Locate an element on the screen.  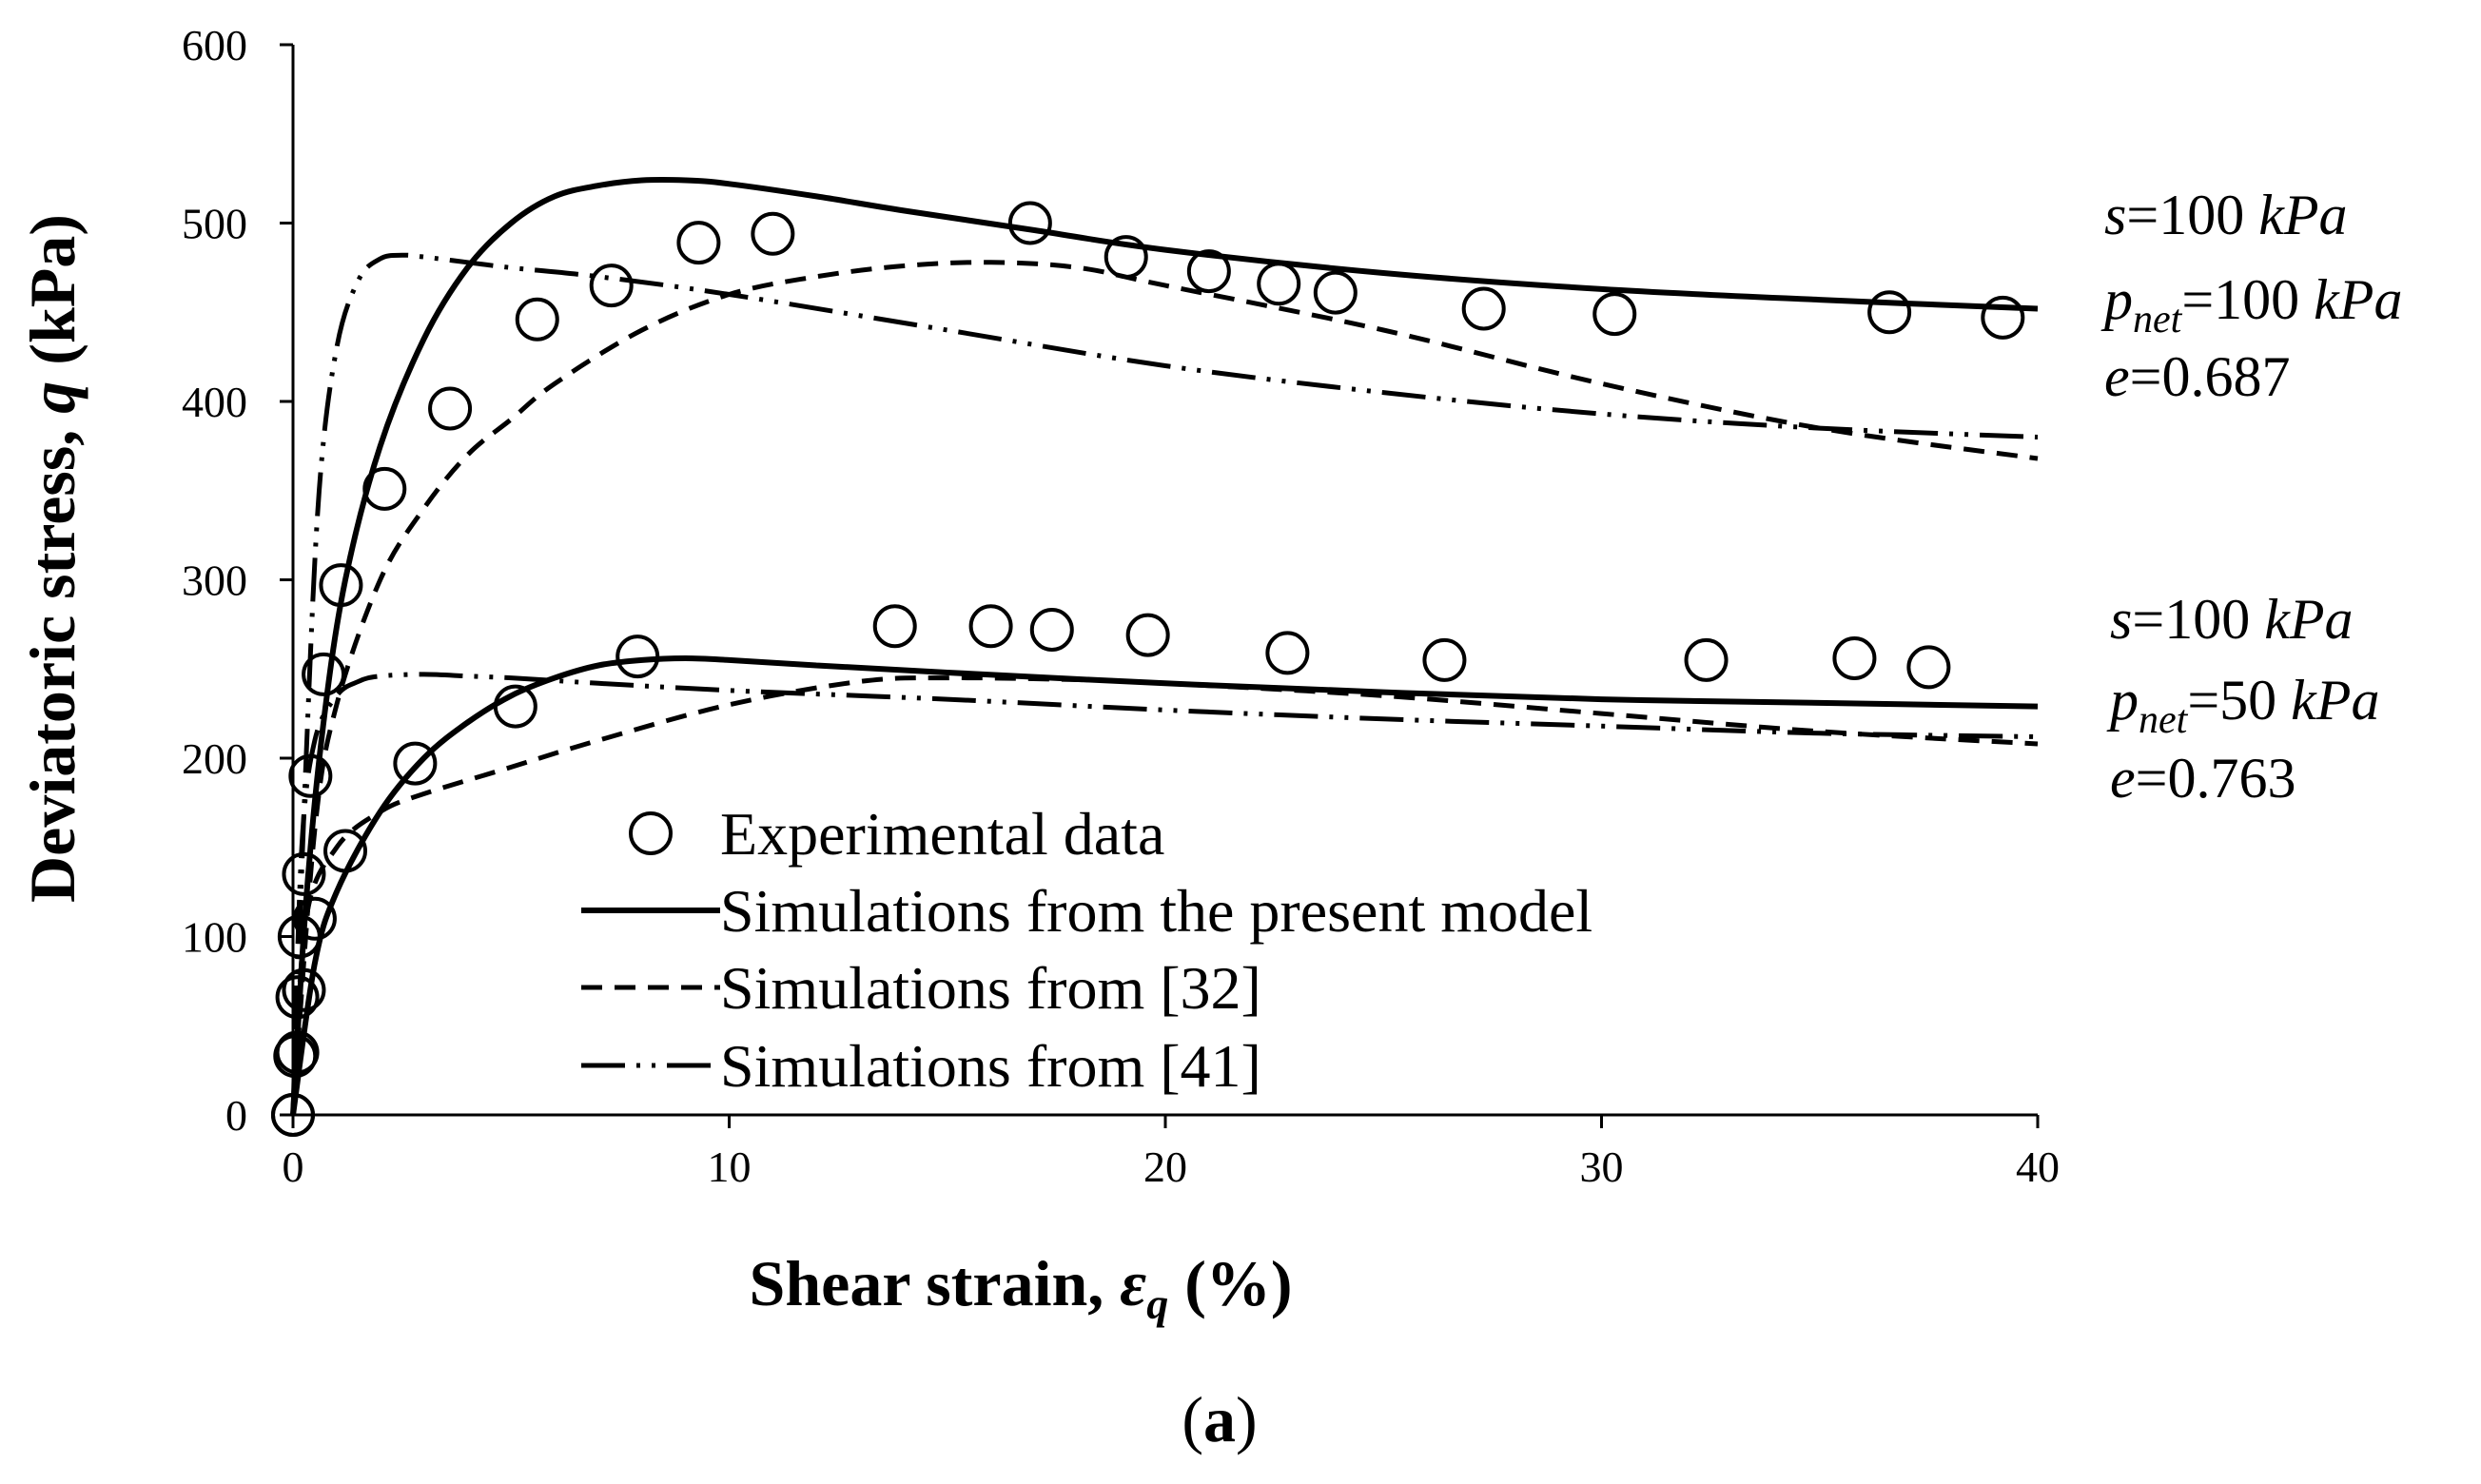
x-tick-label: 10 is located at coordinates (730, 1166).